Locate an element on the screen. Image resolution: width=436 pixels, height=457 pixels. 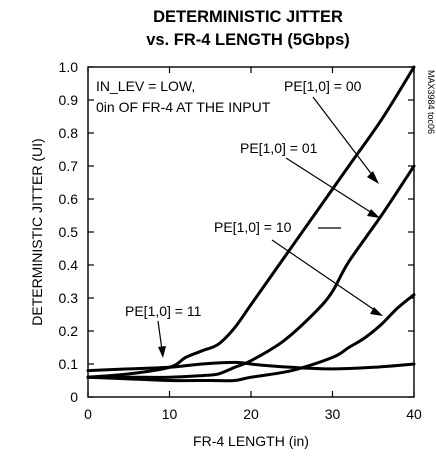
series-label-01: PE[1,0] = 01 is located at coordinates (279, 148).